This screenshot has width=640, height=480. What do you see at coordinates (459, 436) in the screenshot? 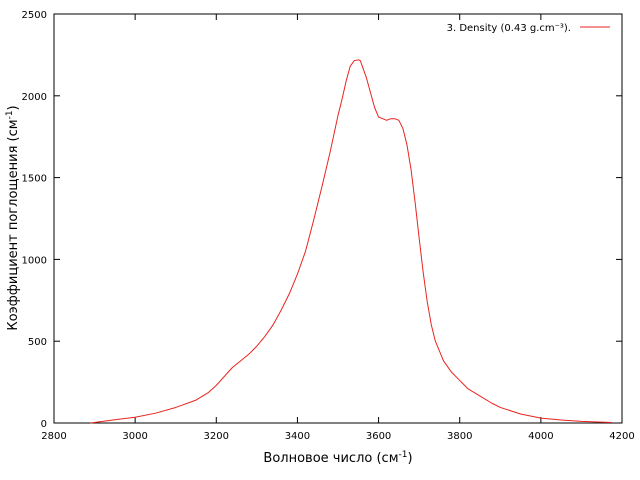
I see `x-tick-label: 3800` at bounding box center [459, 436].